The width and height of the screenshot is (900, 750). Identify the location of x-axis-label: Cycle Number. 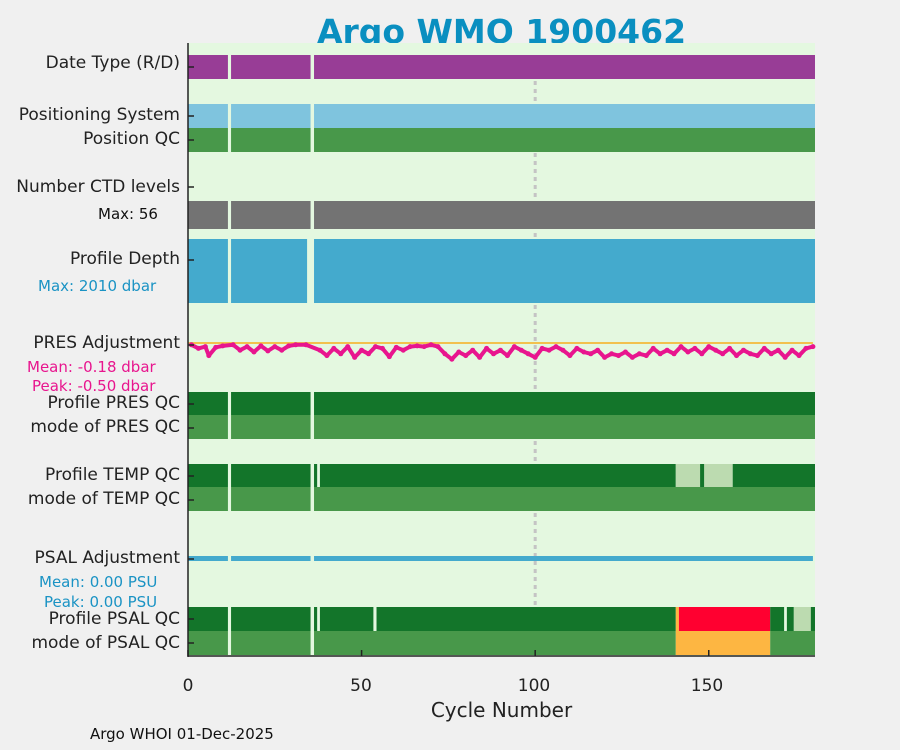
(501, 710).